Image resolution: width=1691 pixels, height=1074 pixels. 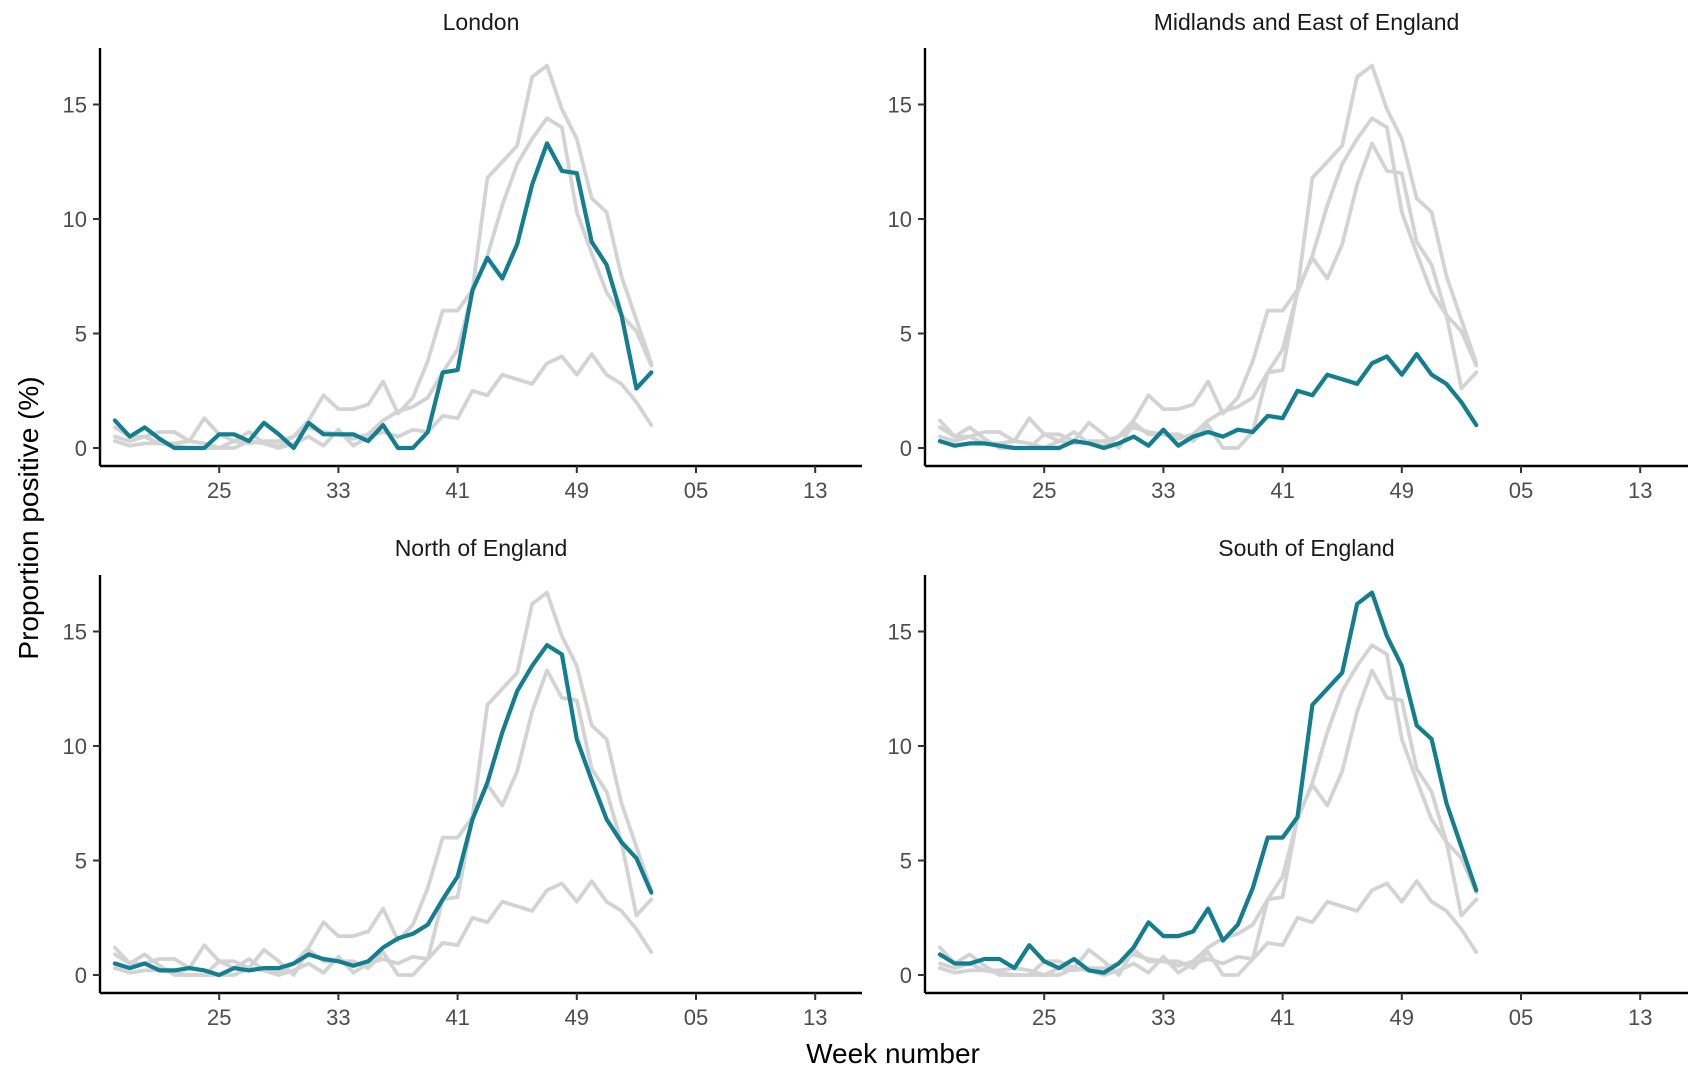 What do you see at coordinates (1306, 548) in the screenshot?
I see `panel-title: South of England` at bounding box center [1306, 548].